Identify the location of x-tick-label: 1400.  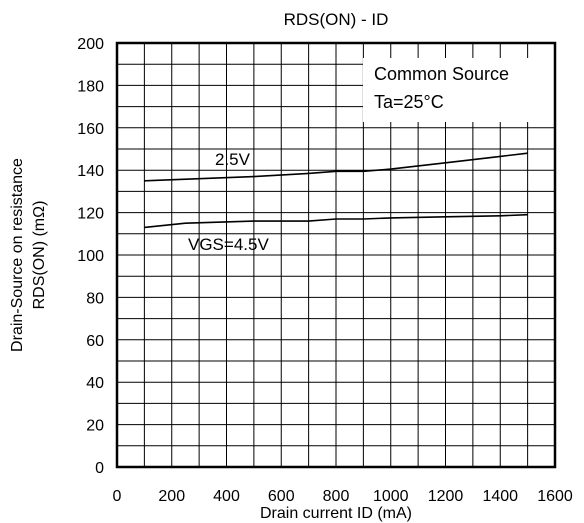
(500, 496).